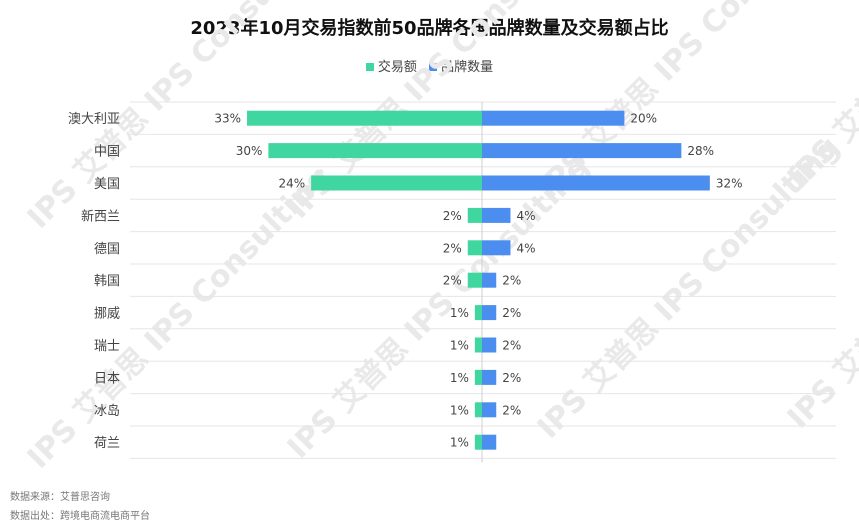  Describe the element at coordinates (94, 119) in the screenshot. I see `category-label: 澳大利亚` at that location.